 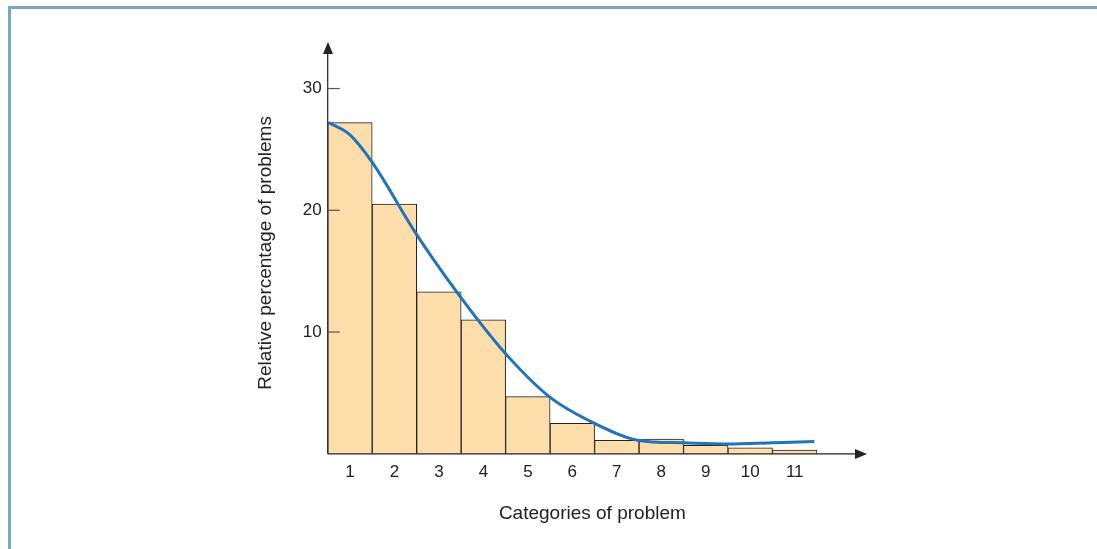 What do you see at coordinates (483, 471) in the screenshot?
I see `x-tick-label: 4` at bounding box center [483, 471].